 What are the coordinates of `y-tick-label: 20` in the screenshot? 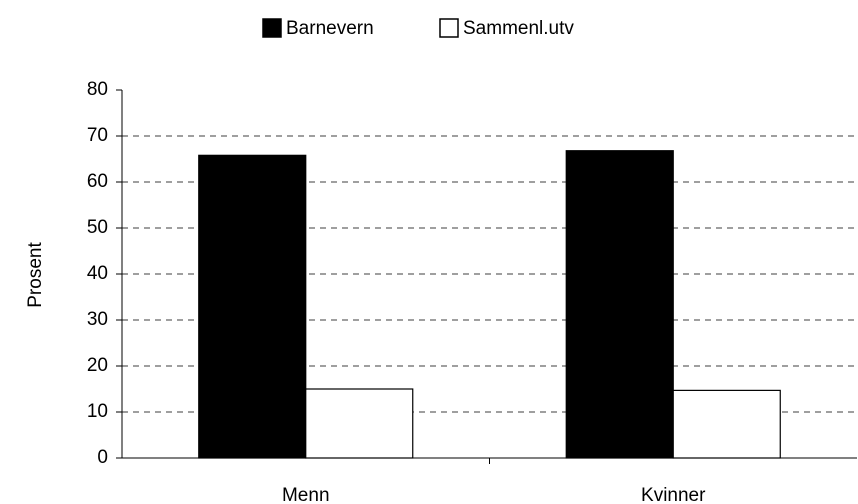 It's located at (97, 365).